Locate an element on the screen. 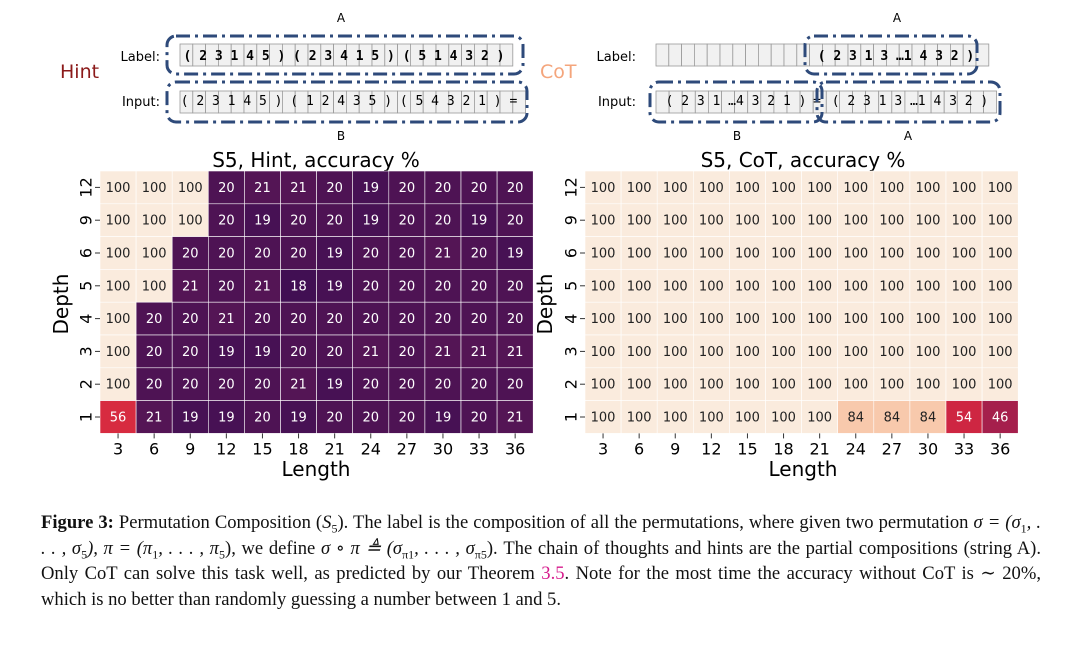  hint-tag-b: B is located at coordinates (341, 136).